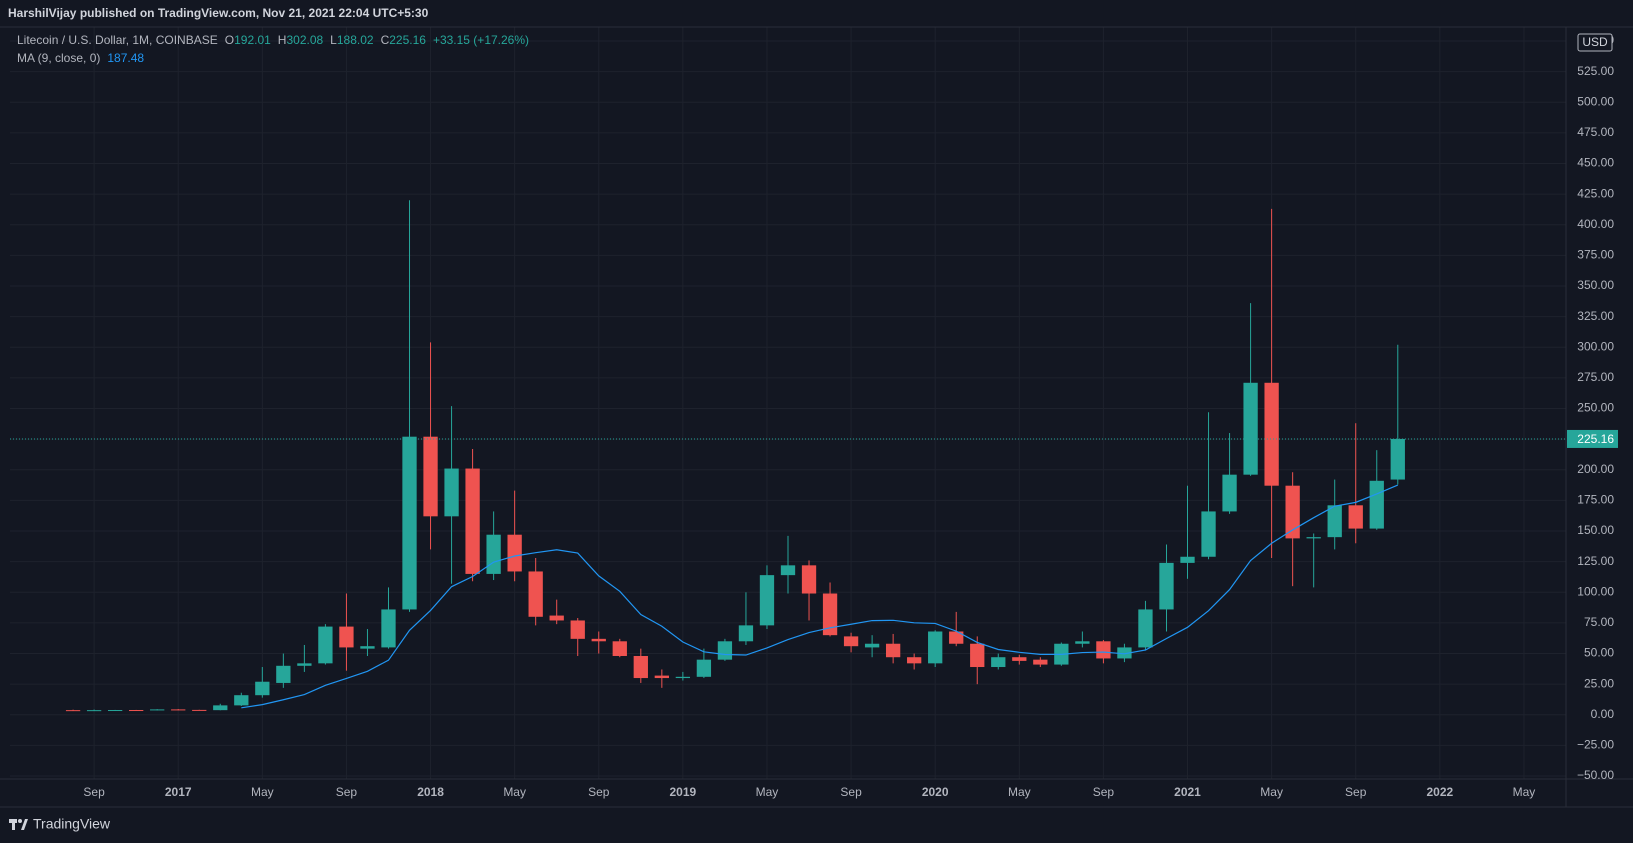 The width and height of the screenshot is (1633, 843). I want to click on x-tick-label: 2017, so click(178, 792).